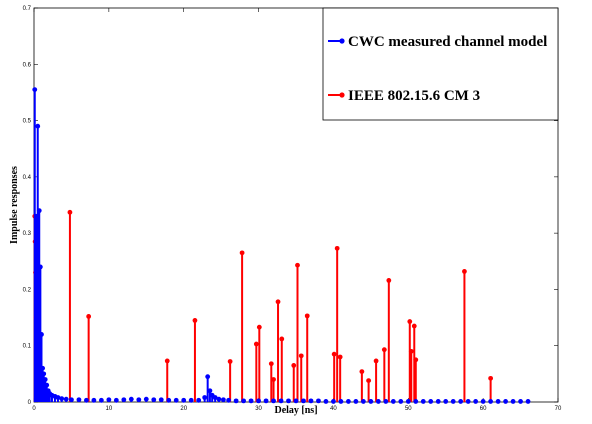 The width and height of the screenshot is (592, 424). Describe the element at coordinates (27, 122) in the screenshot. I see `y-tick-label: 0.5` at that location.